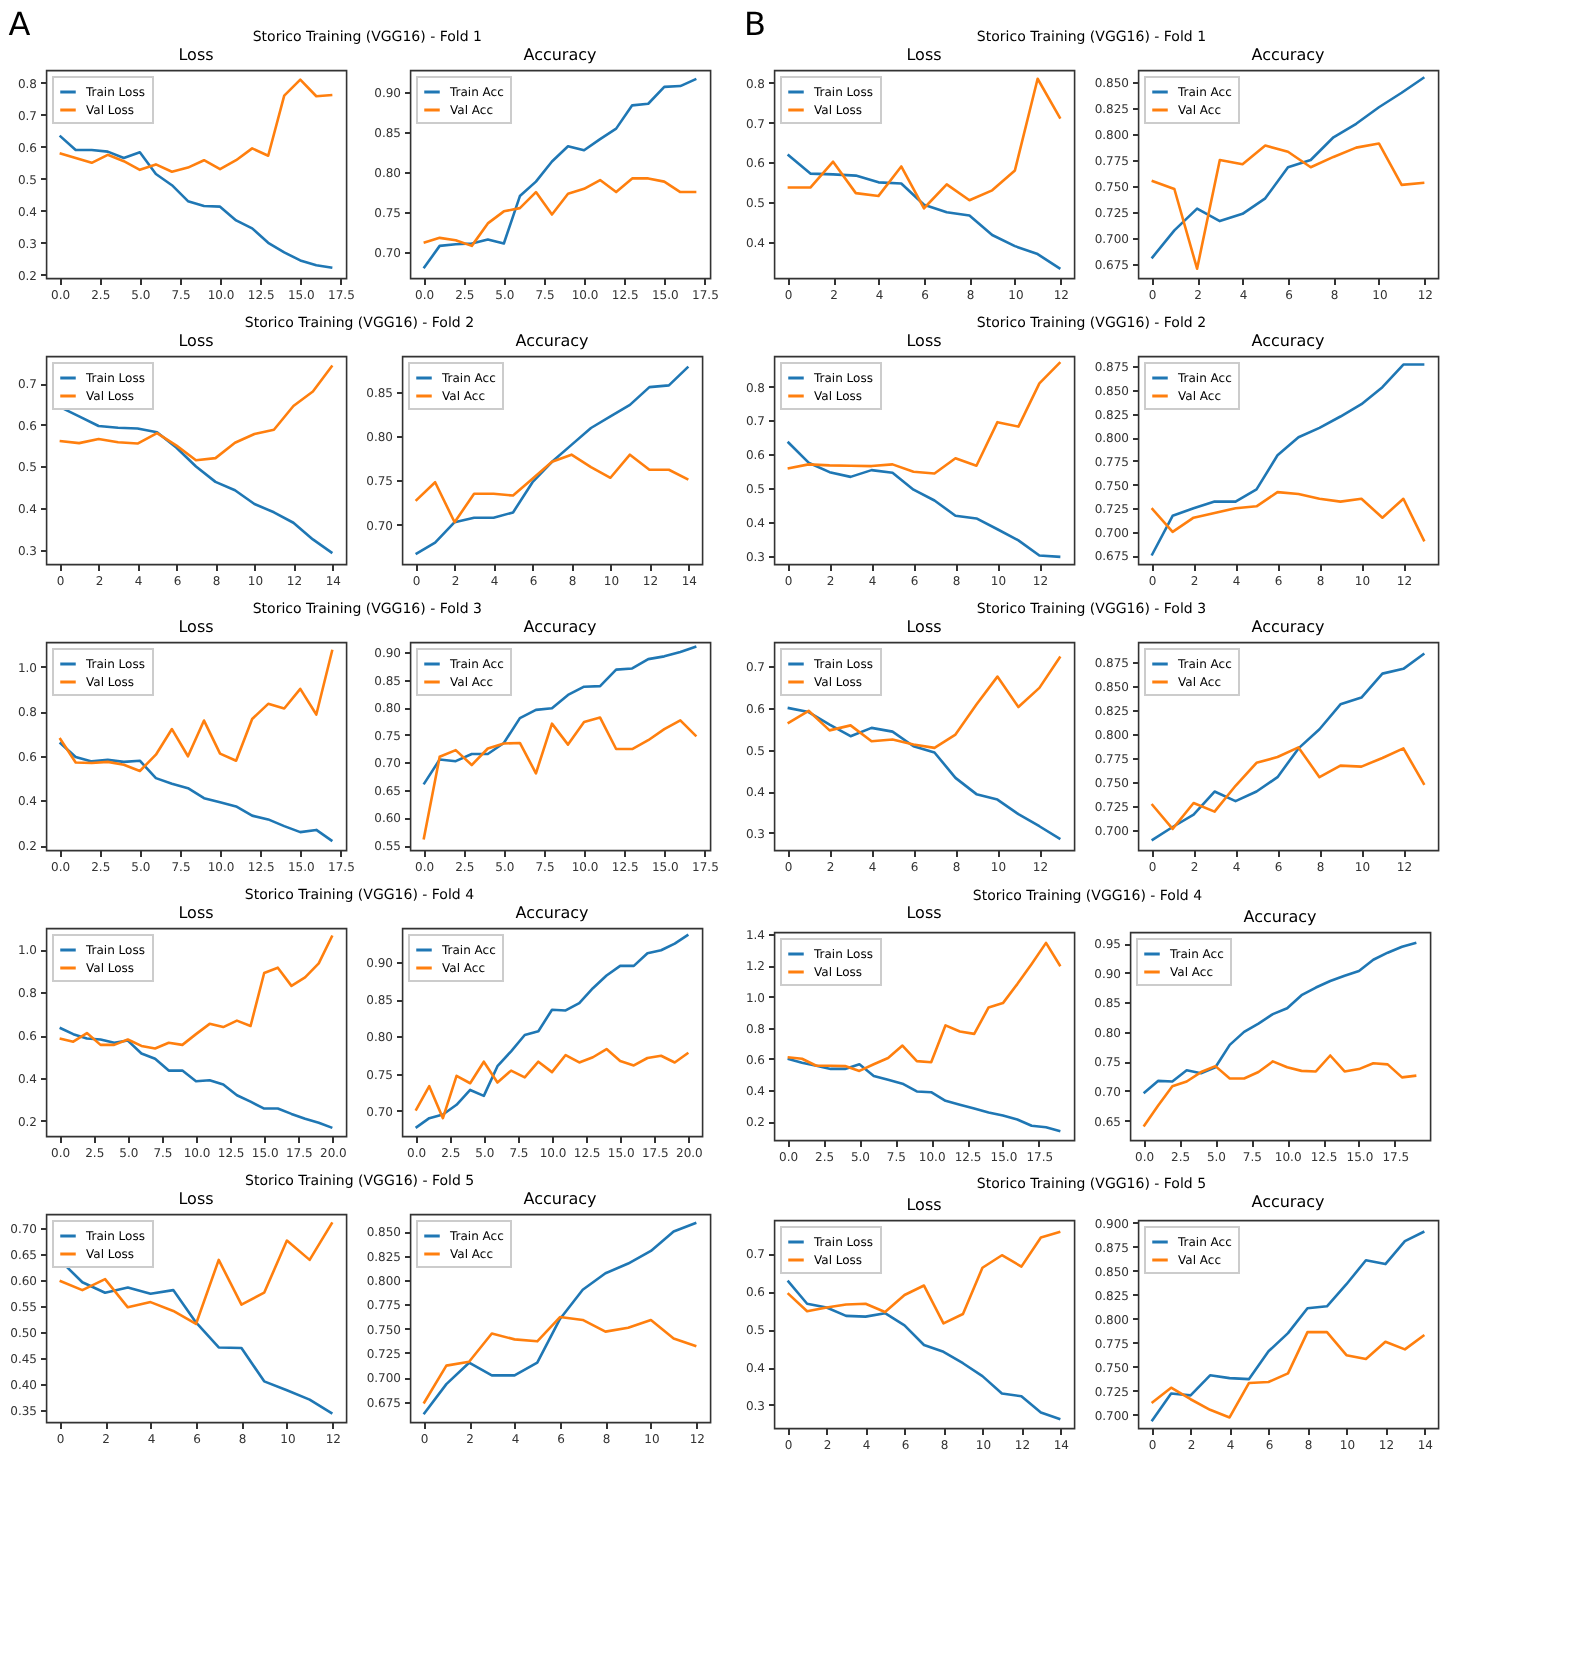 The height and width of the screenshot is (1658, 1578). I want to click on text: B, so click(755, 24).